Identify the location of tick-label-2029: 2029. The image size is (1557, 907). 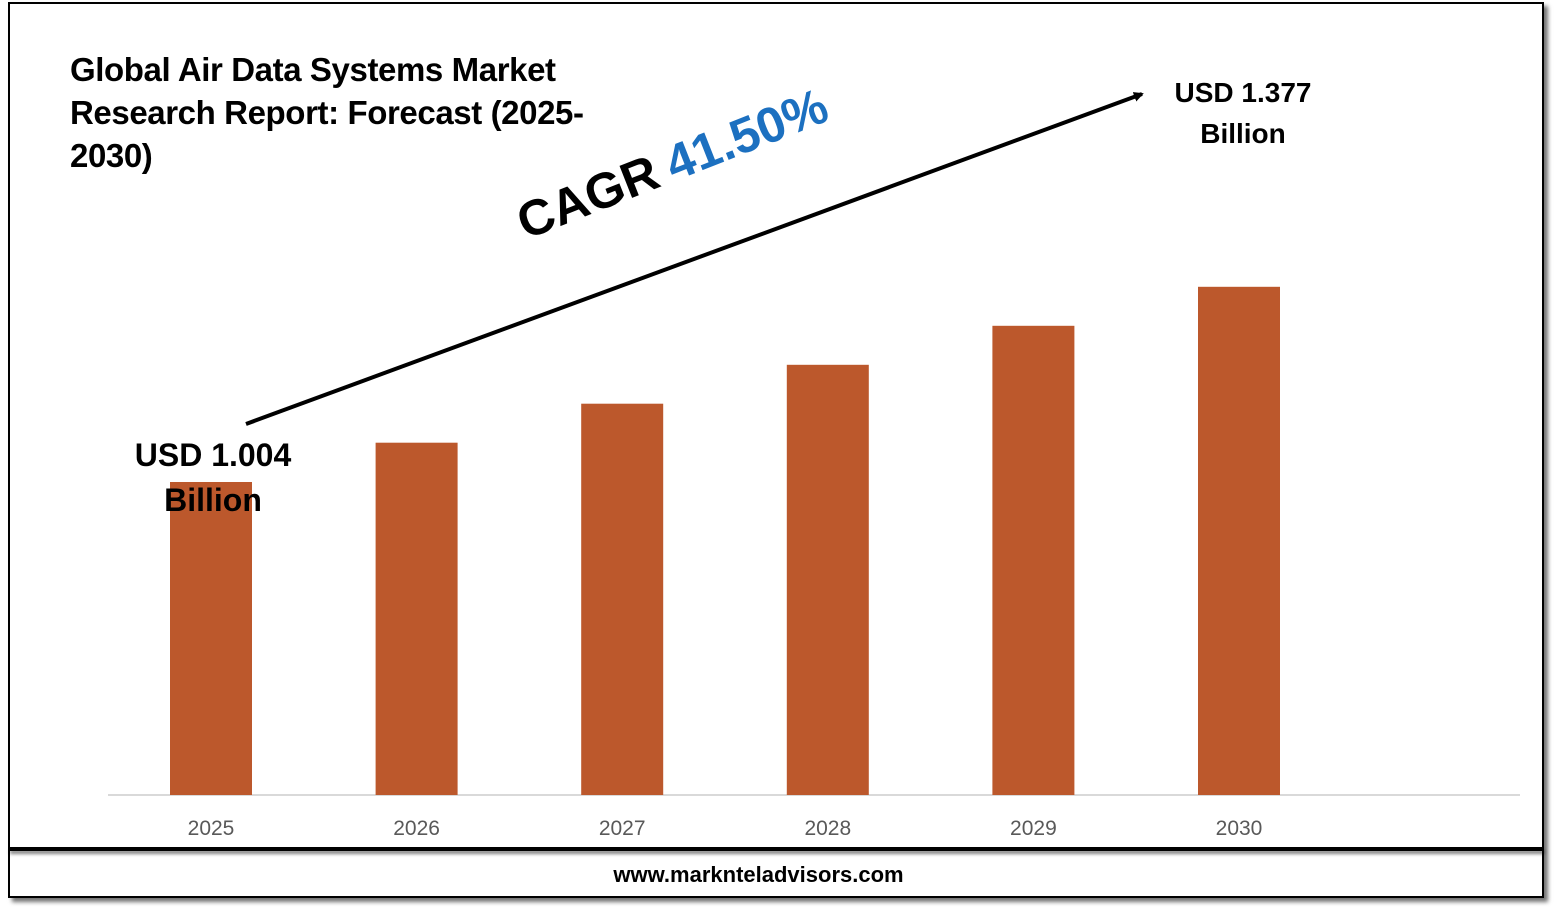
(1033, 828).